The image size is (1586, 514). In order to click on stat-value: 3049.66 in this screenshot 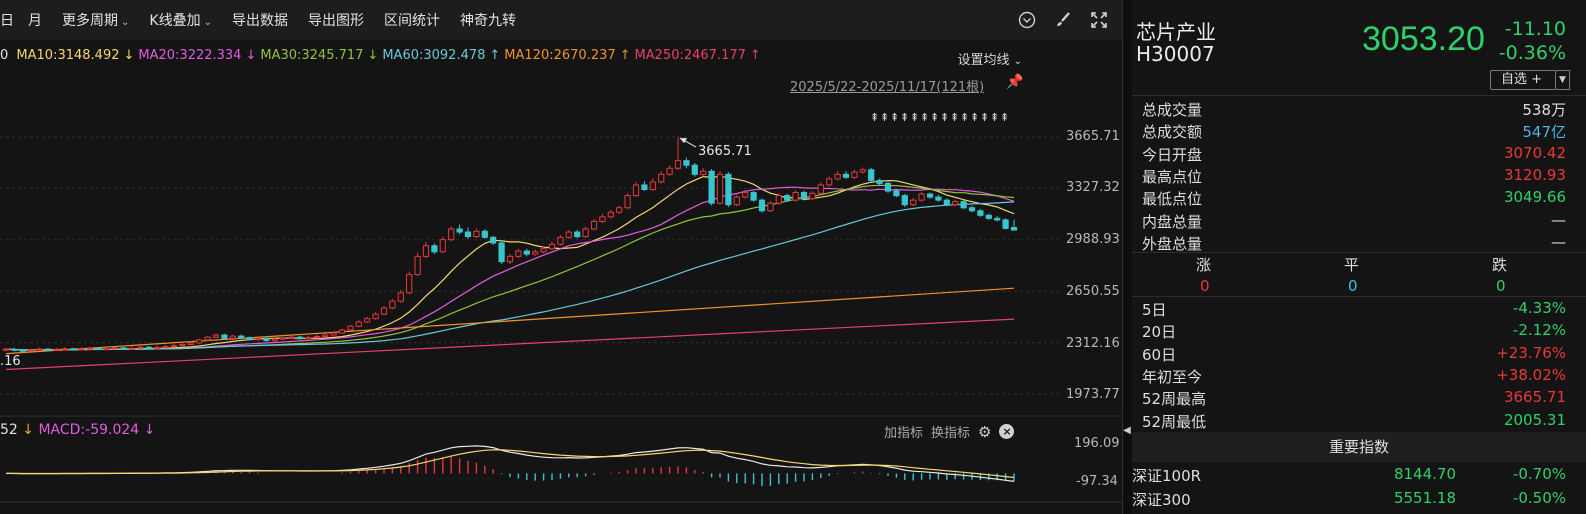, I will do `click(1534, 197)`.